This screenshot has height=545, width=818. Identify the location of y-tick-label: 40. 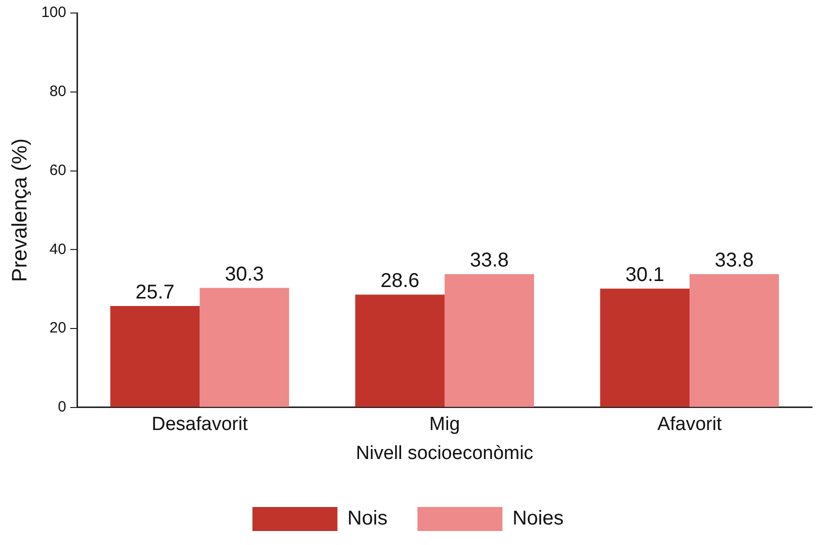
(58, 249).